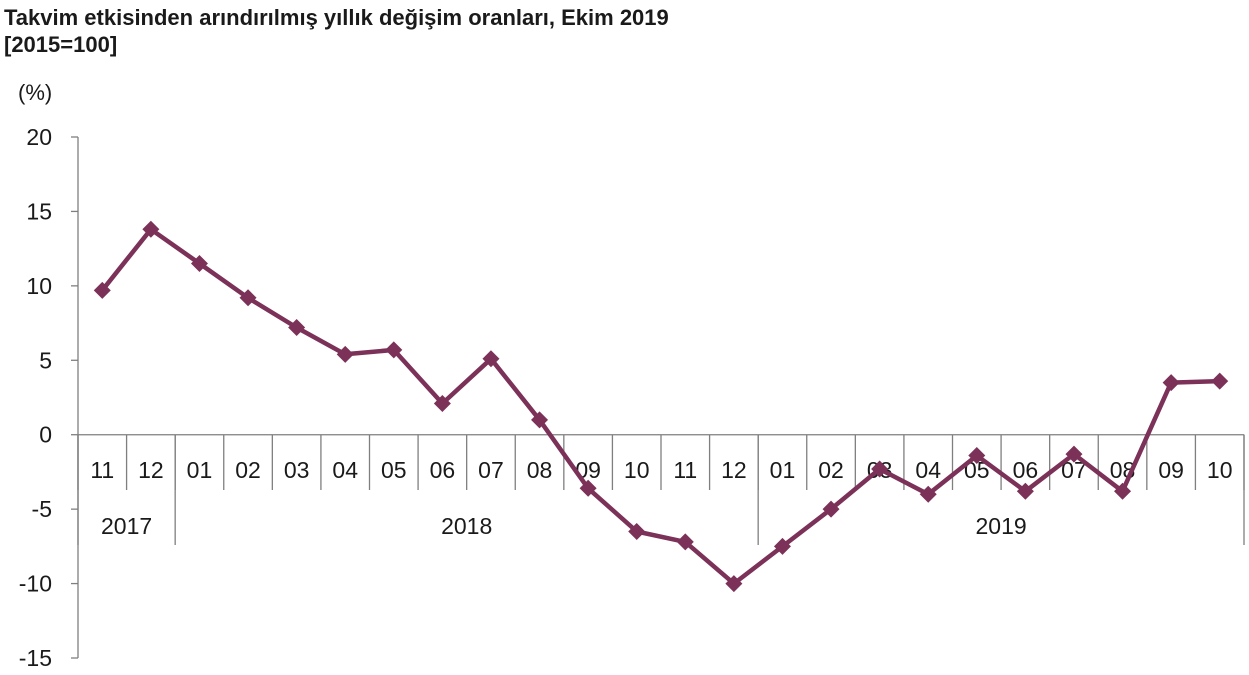 Image resolution: width=1249 pixels, height=675 pixels. I want to click on year-group-label: 2017, so click(126, 526).